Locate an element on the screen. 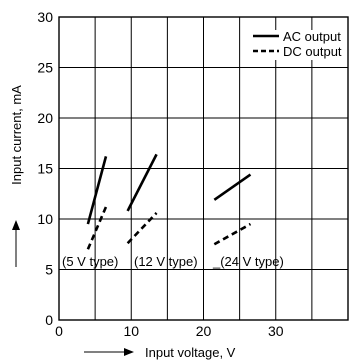  y-tick-label: 30 is located at coordinates (45, 17).